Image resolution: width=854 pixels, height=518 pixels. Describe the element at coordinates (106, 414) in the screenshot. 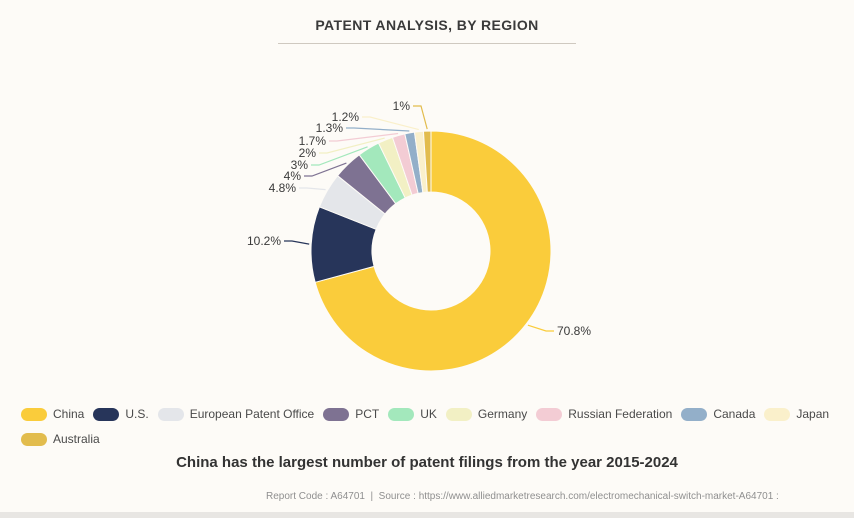

I see `legend-swatch-u-s` at that location.